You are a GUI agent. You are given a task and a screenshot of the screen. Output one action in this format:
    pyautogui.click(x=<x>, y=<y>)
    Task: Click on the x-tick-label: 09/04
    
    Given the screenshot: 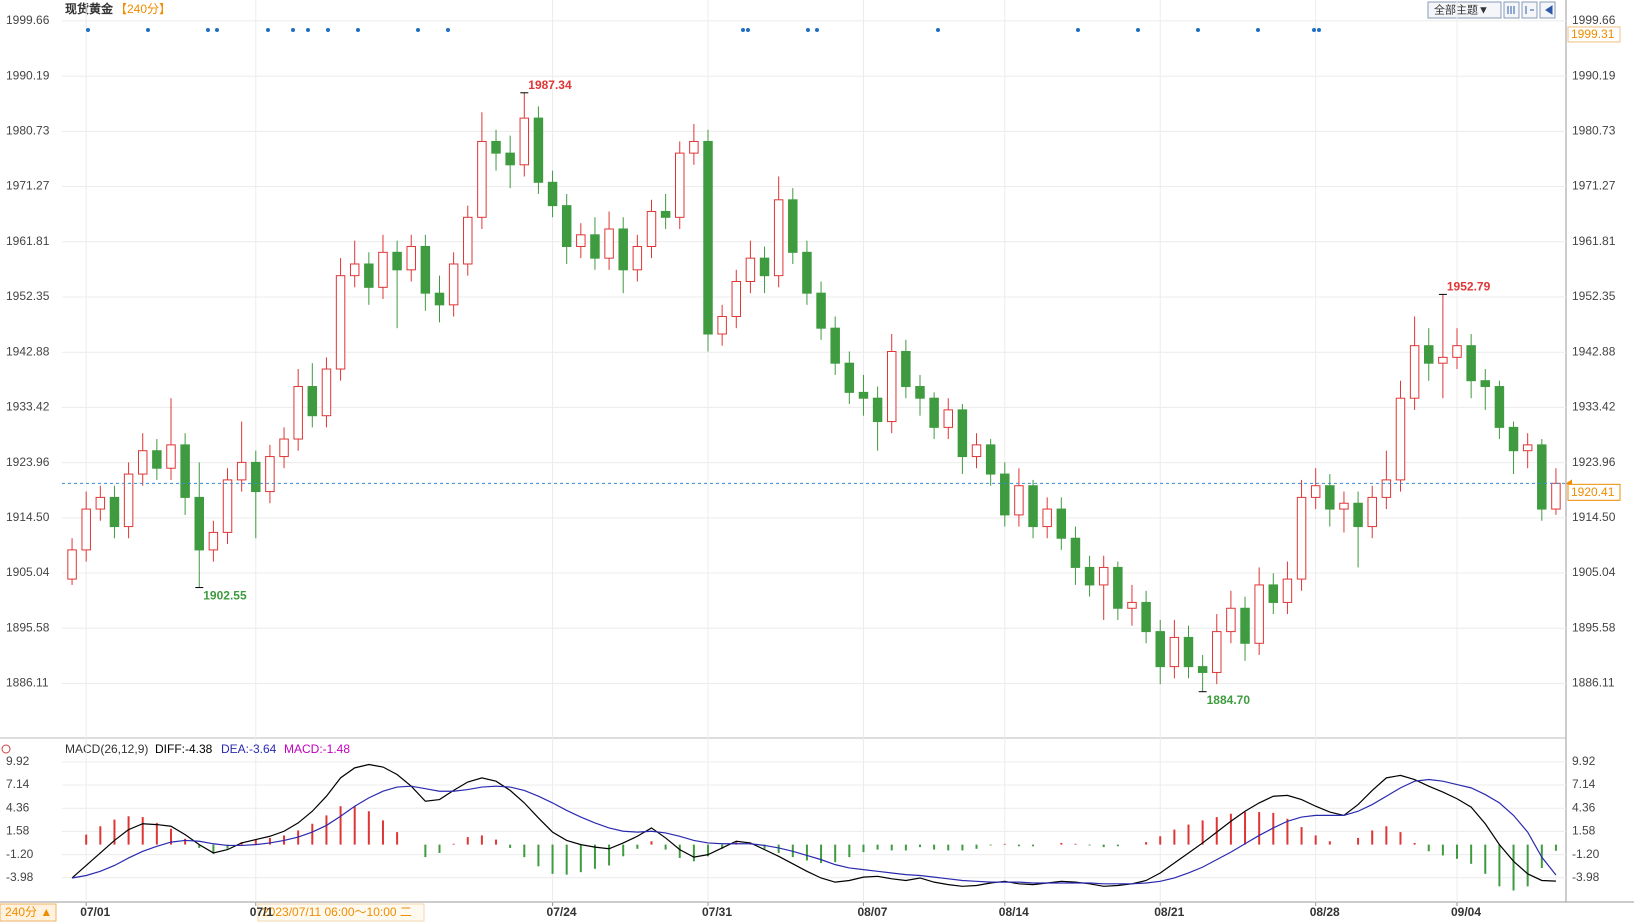 What is the action you would take?
    pyautogui.click(x=1466, y=912)
    